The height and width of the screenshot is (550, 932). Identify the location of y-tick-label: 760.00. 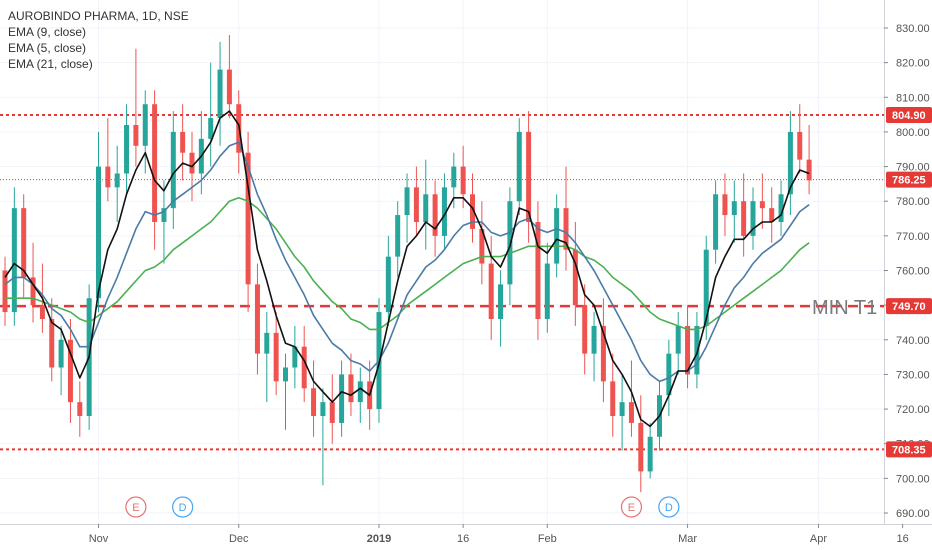
(913, 272).